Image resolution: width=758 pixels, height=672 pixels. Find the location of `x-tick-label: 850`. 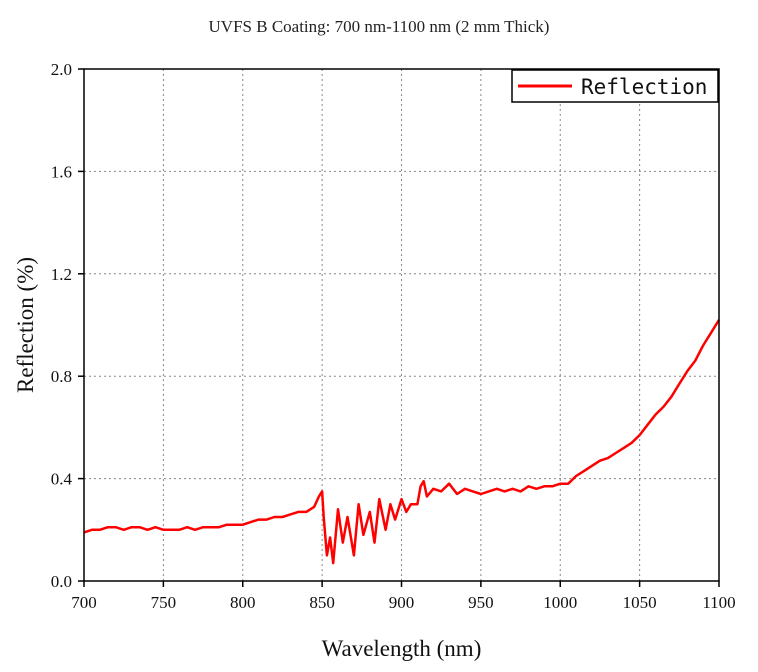

x-tick-label: 850 is located at coordinates (322, 602).